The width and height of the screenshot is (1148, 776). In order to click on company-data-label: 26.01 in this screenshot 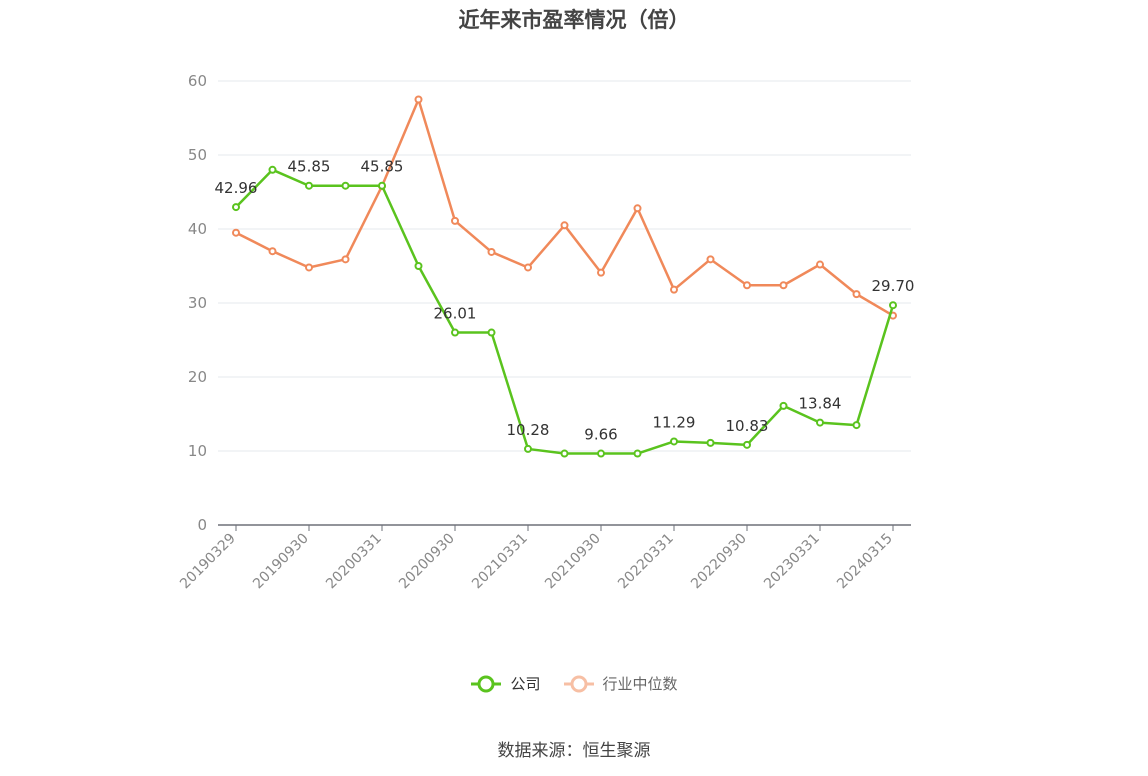, I will do `click(455, 314)`.